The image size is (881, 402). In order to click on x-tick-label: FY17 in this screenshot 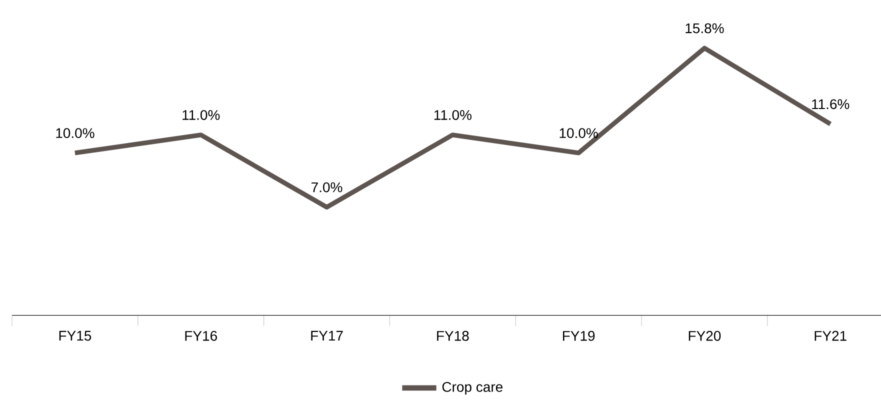, I will do `click(327, 335)`.